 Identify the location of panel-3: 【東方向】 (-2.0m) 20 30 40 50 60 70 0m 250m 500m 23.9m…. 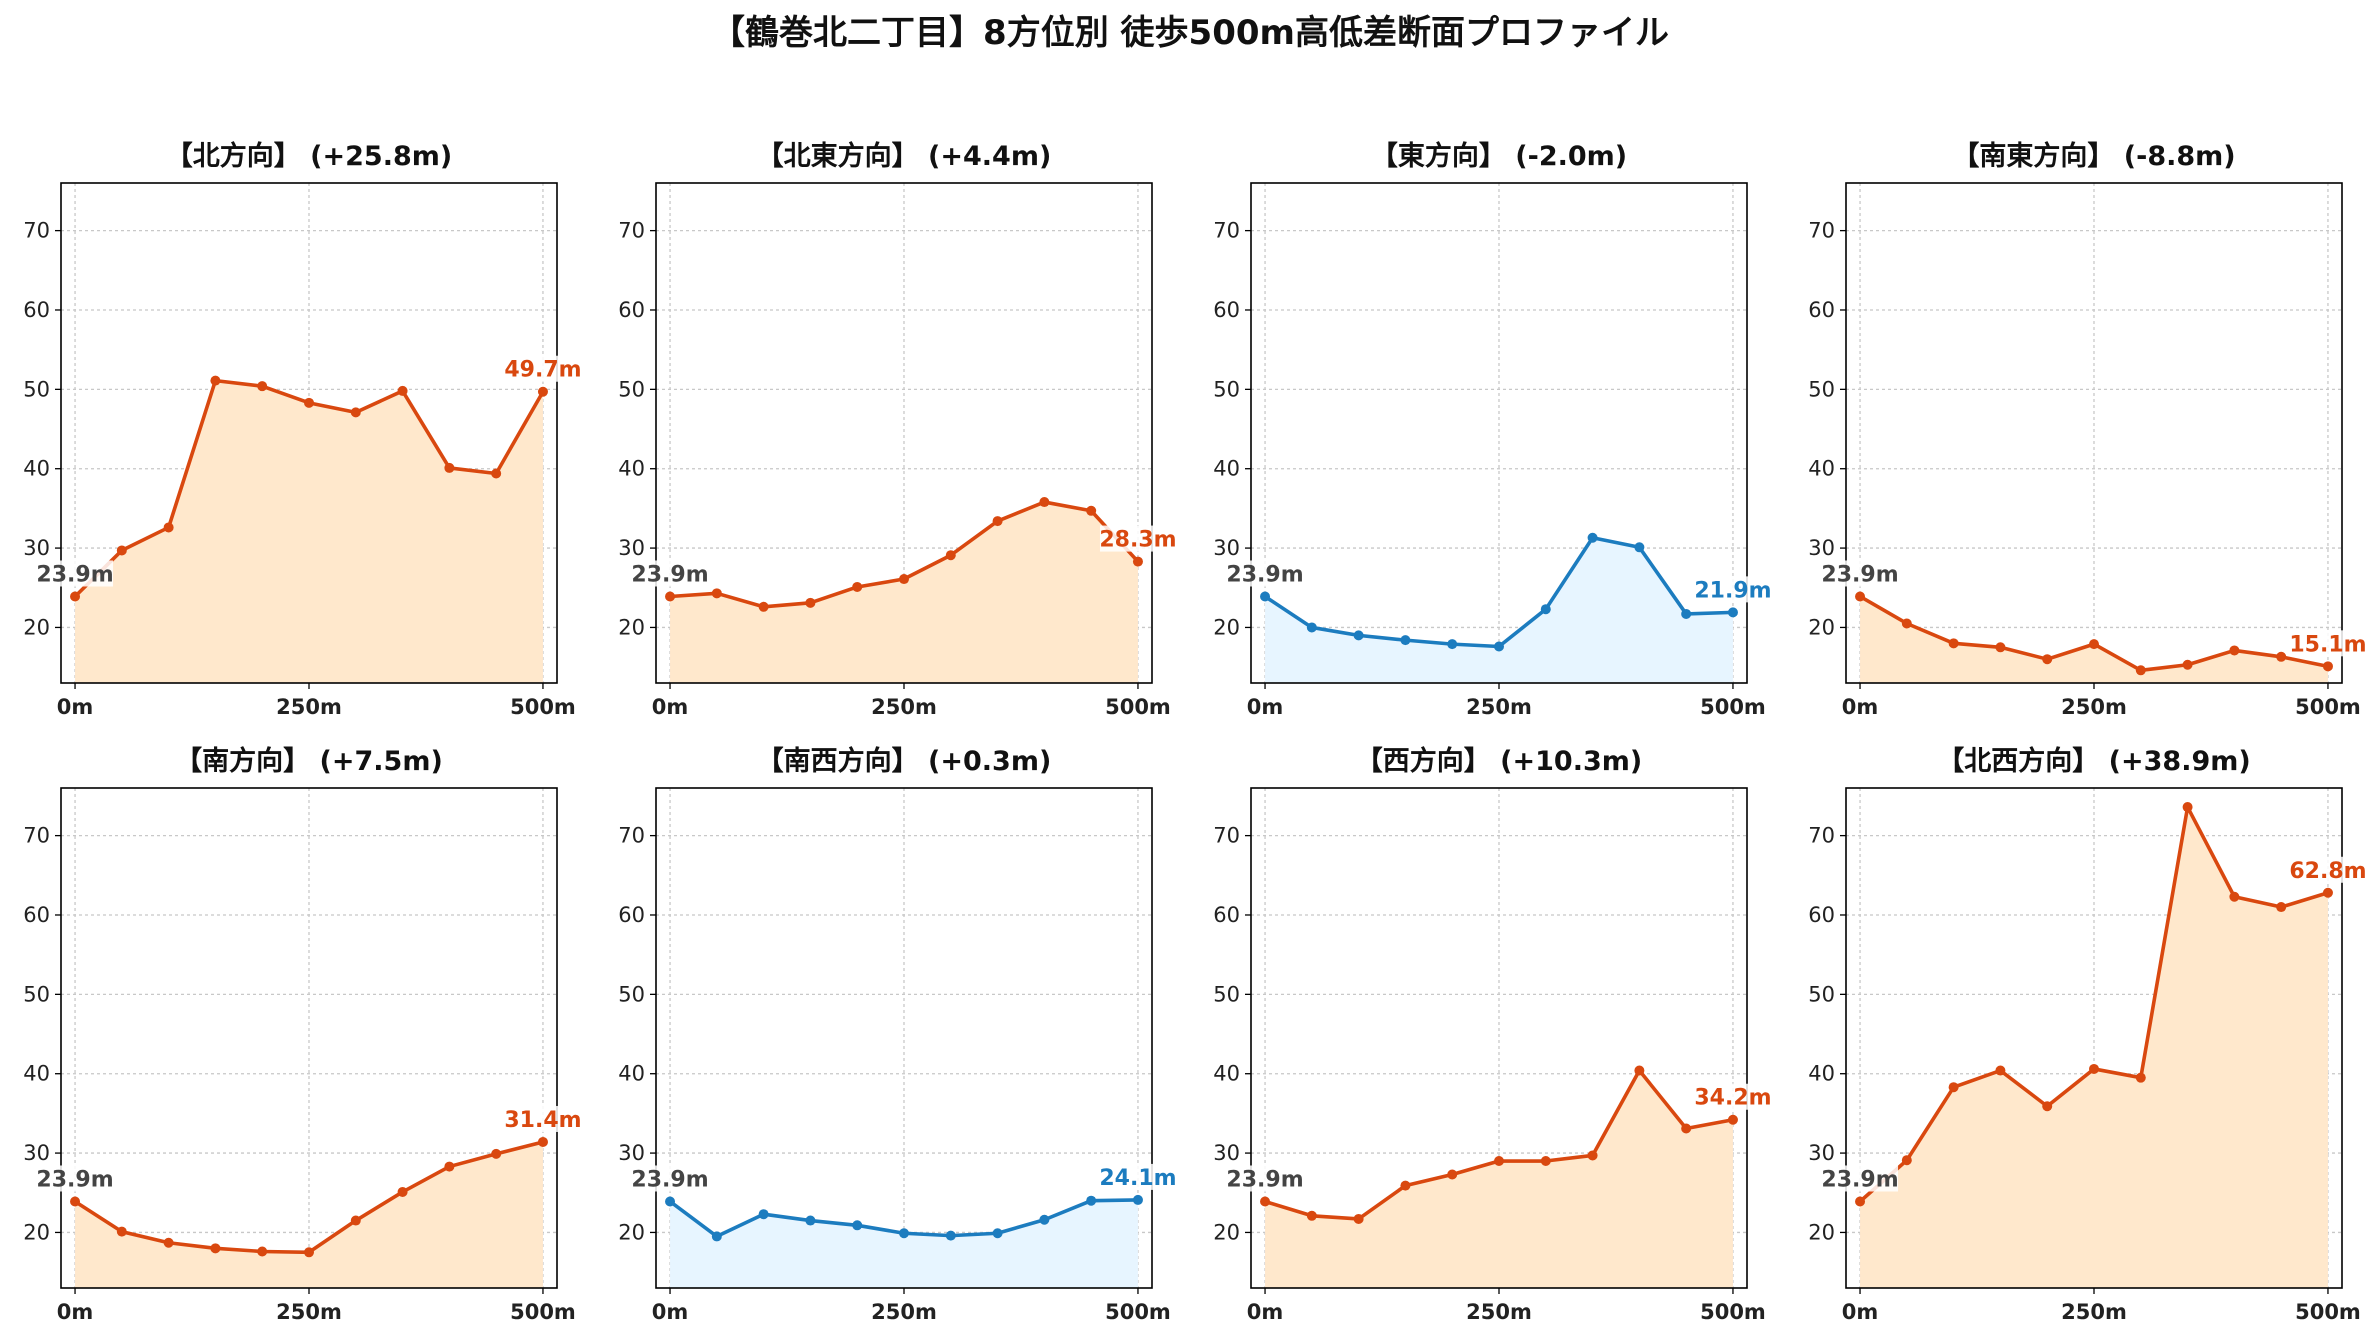
(1492, 429).